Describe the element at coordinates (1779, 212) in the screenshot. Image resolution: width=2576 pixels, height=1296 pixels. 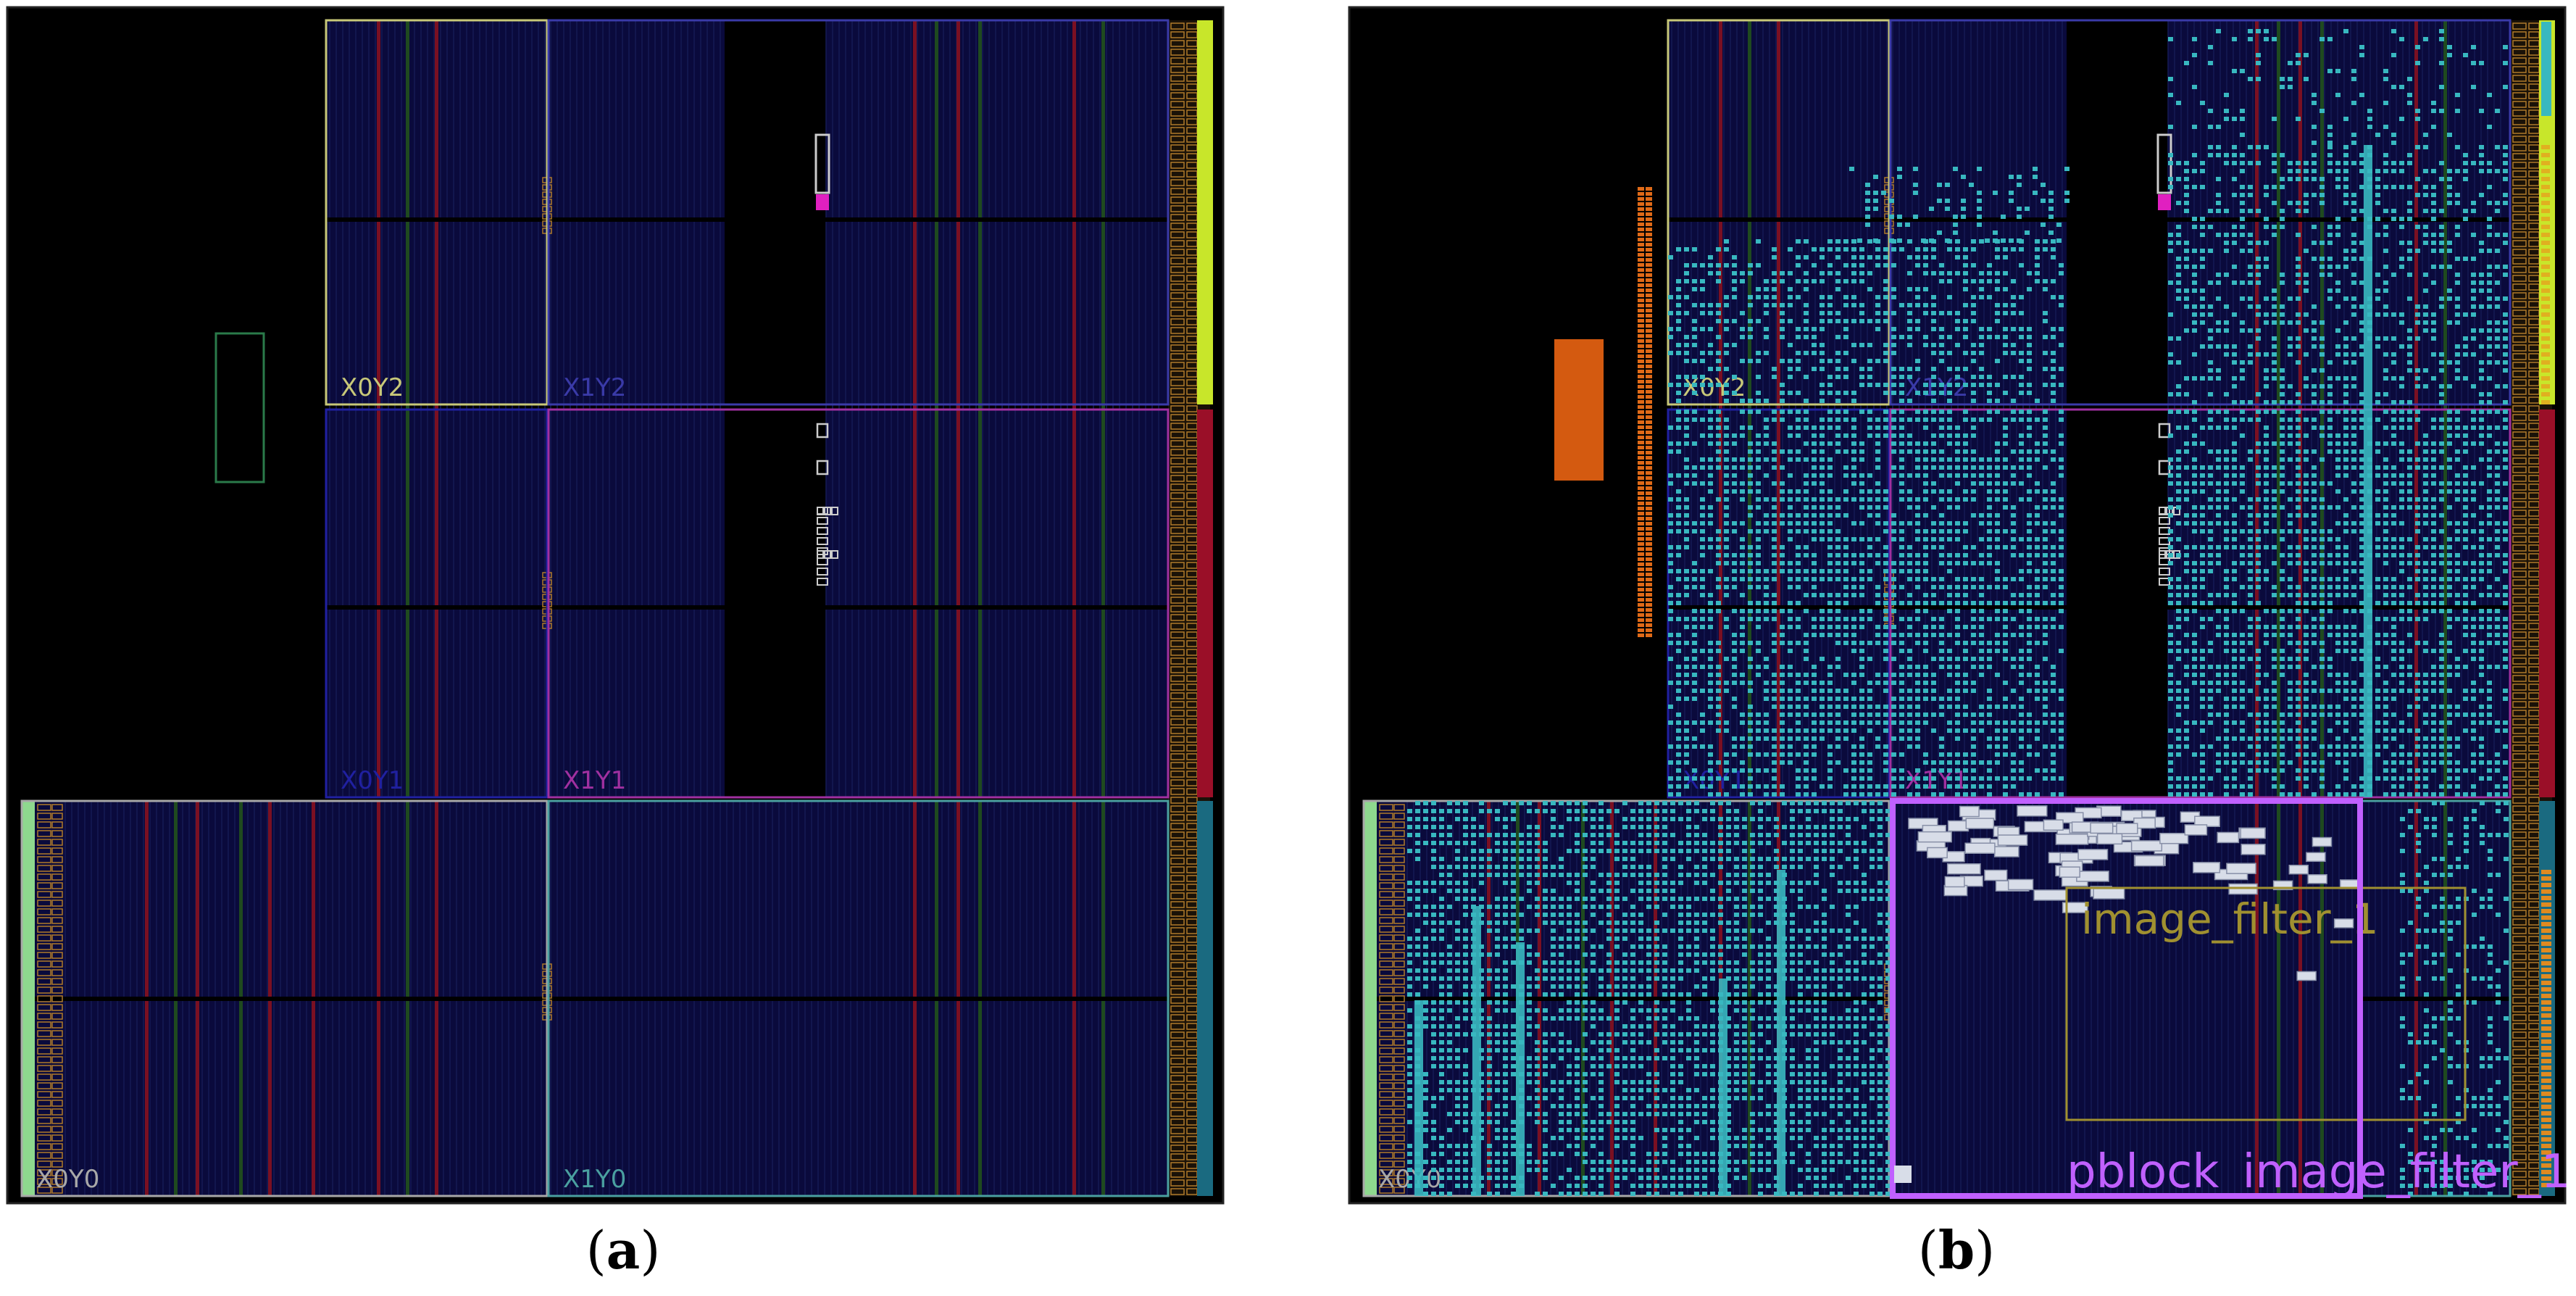
I see `clock-region-border` at that location.